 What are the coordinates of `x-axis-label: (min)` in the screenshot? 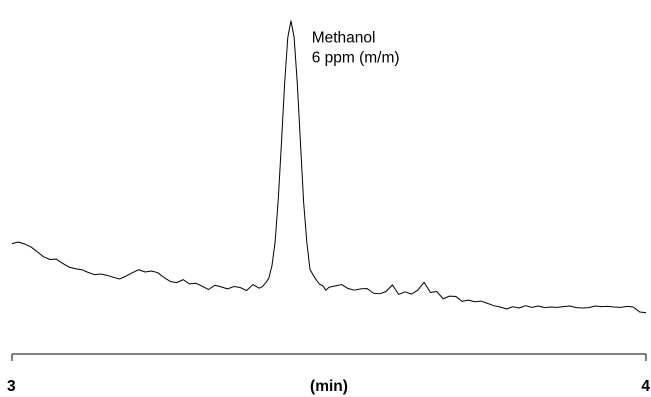 It's located at (329, 386).